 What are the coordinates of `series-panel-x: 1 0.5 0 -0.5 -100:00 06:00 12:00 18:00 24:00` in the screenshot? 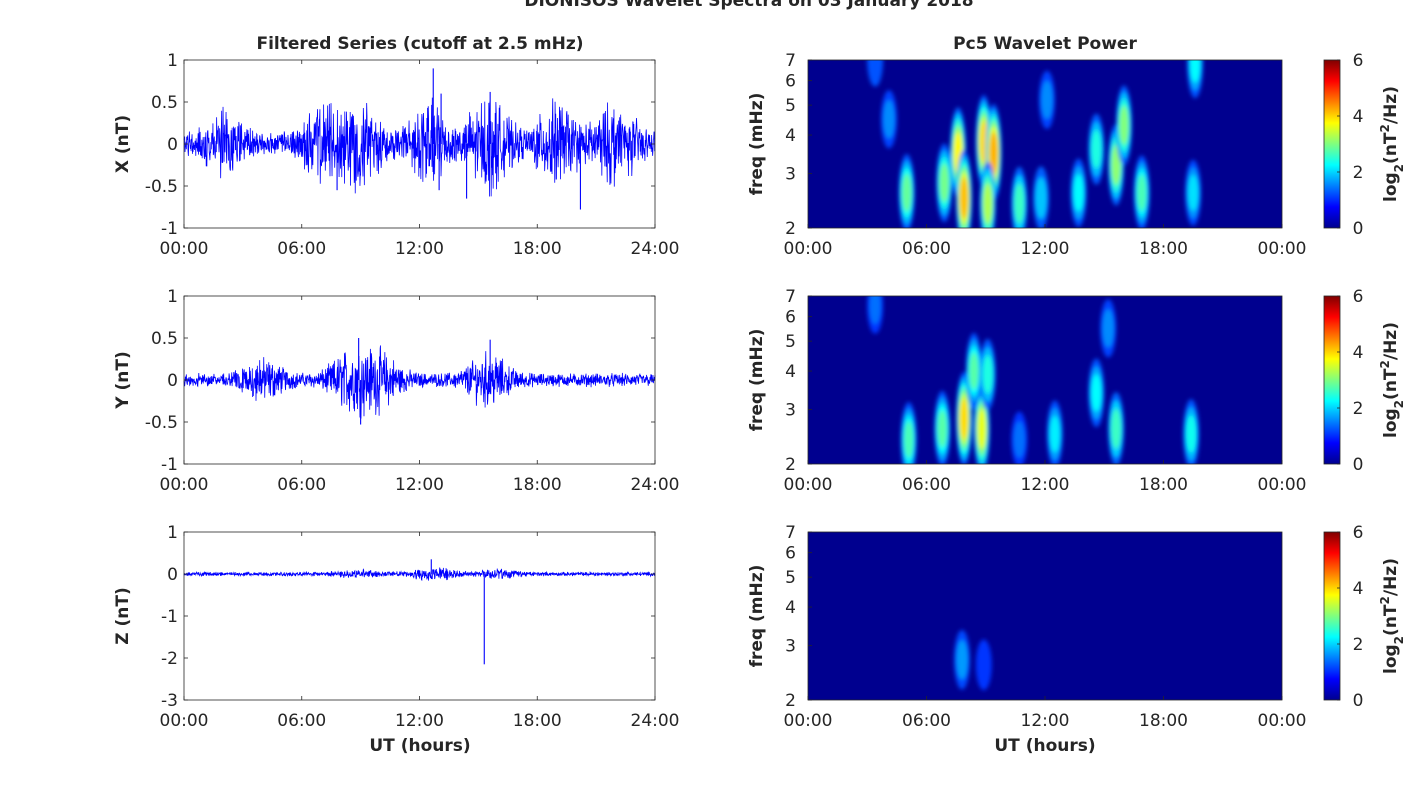 It's located at (412, 155).